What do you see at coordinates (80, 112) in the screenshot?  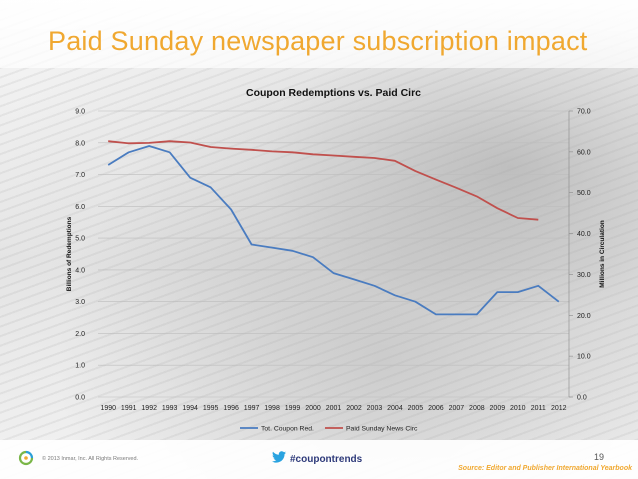 I see `y-tick-label: 9.0` at bounding box center [80, 112].